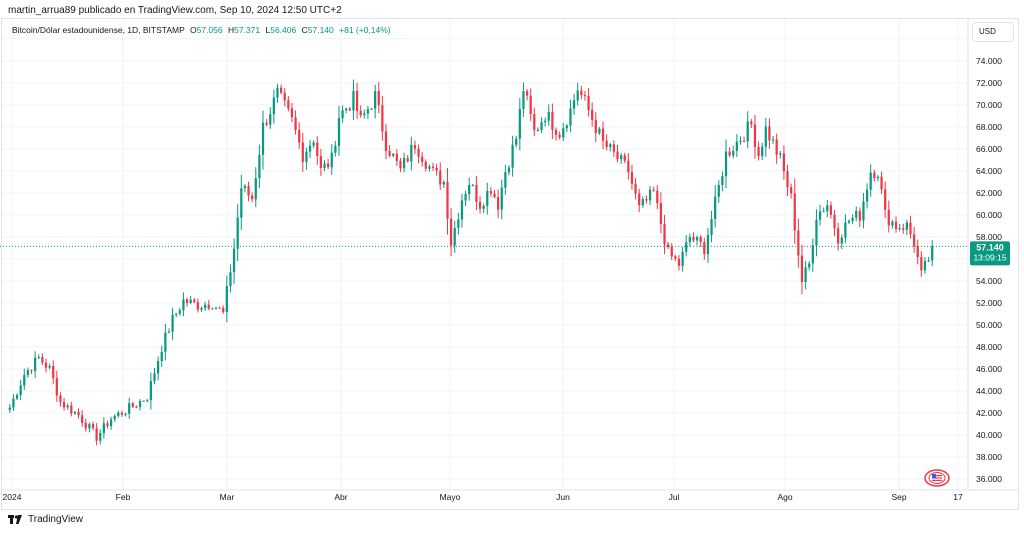 Image resolution: width=1024 pixels, height=533 pixels. What do you see at coordinates (56, 519) in the screenshot?
I see `brand-label: TradingView` at bounding box center [56, 519].